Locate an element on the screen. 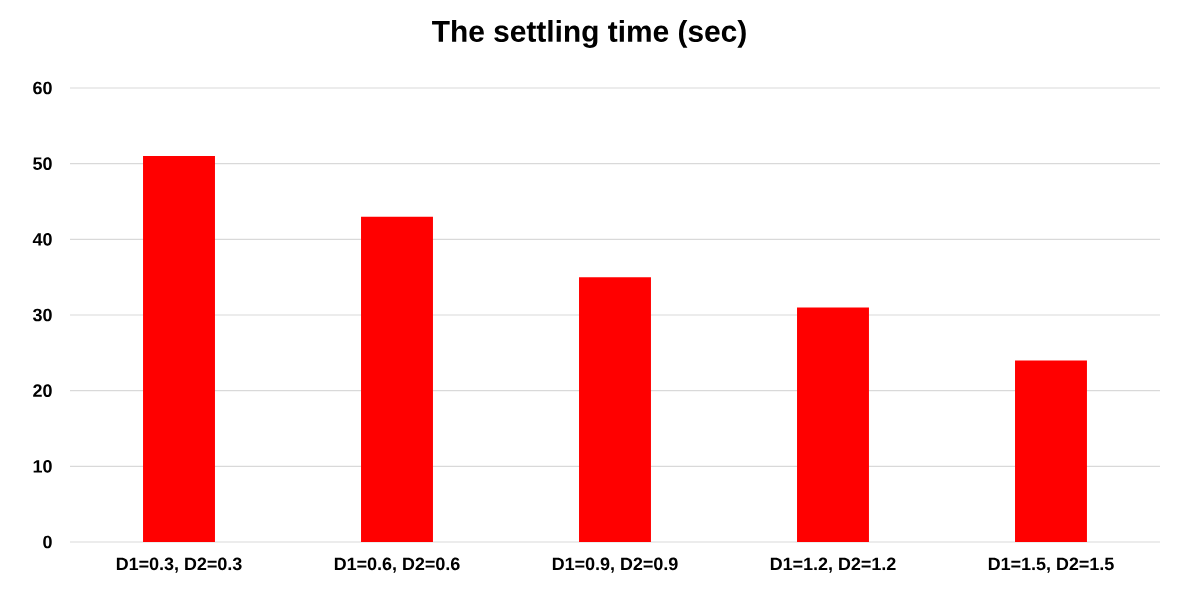 The image size is (1179, 600). chart-title: The settling time (sec) is located at coordinates (589, 34).